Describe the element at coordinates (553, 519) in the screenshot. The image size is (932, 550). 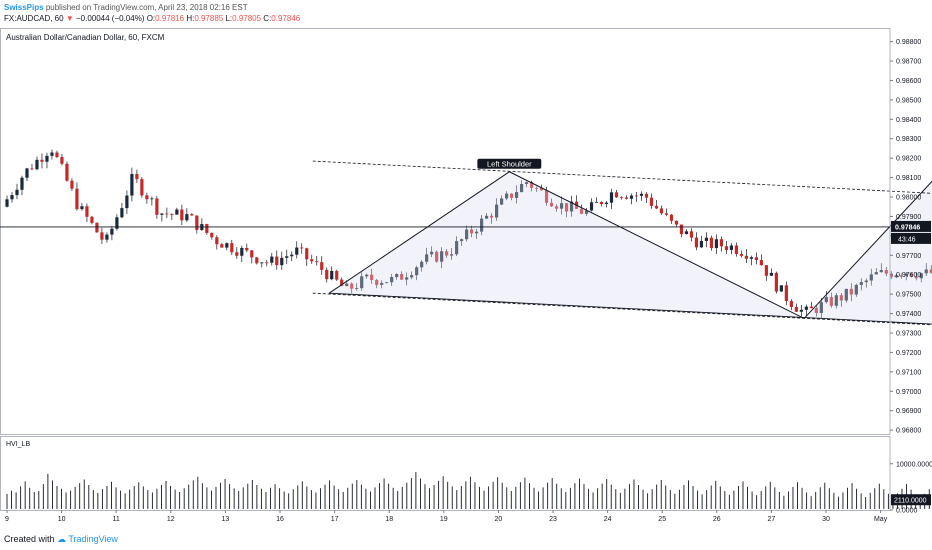
I see `x-tick-label: 23` at that location.